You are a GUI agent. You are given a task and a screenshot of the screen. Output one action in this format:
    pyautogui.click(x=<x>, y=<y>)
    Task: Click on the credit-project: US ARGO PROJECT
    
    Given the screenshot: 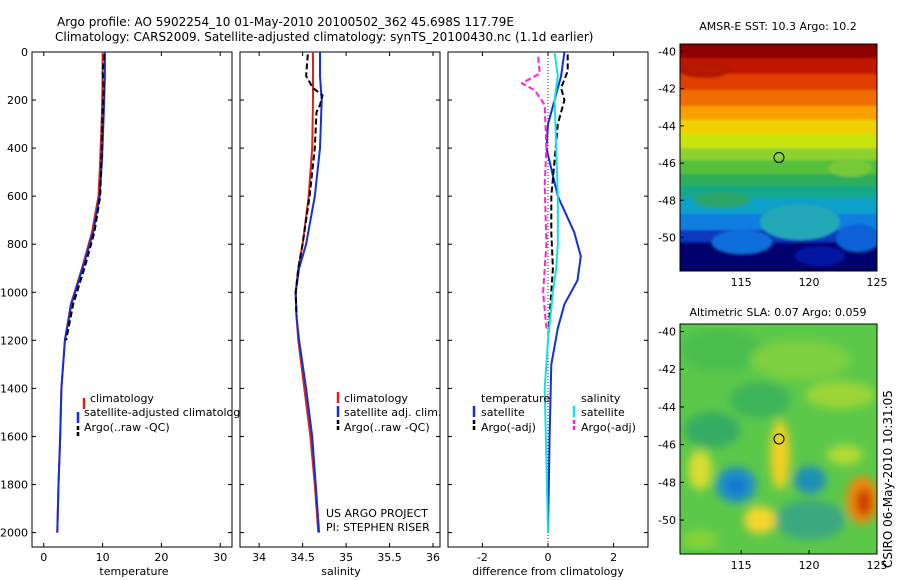 What is the action you would take?
    pyautogui.click(x=377, y=513)
    